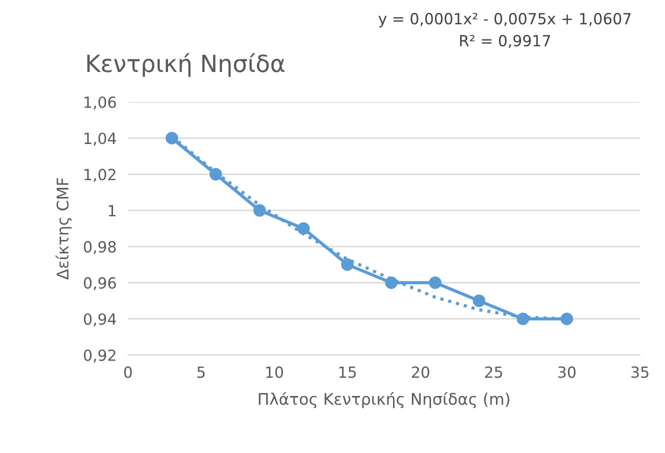 This screenshot has height=453, width=665. What do you see at coordinates (128, 372) in the screenshot?
I see `x-tick-label: 0` at bounding box center [128, 372].